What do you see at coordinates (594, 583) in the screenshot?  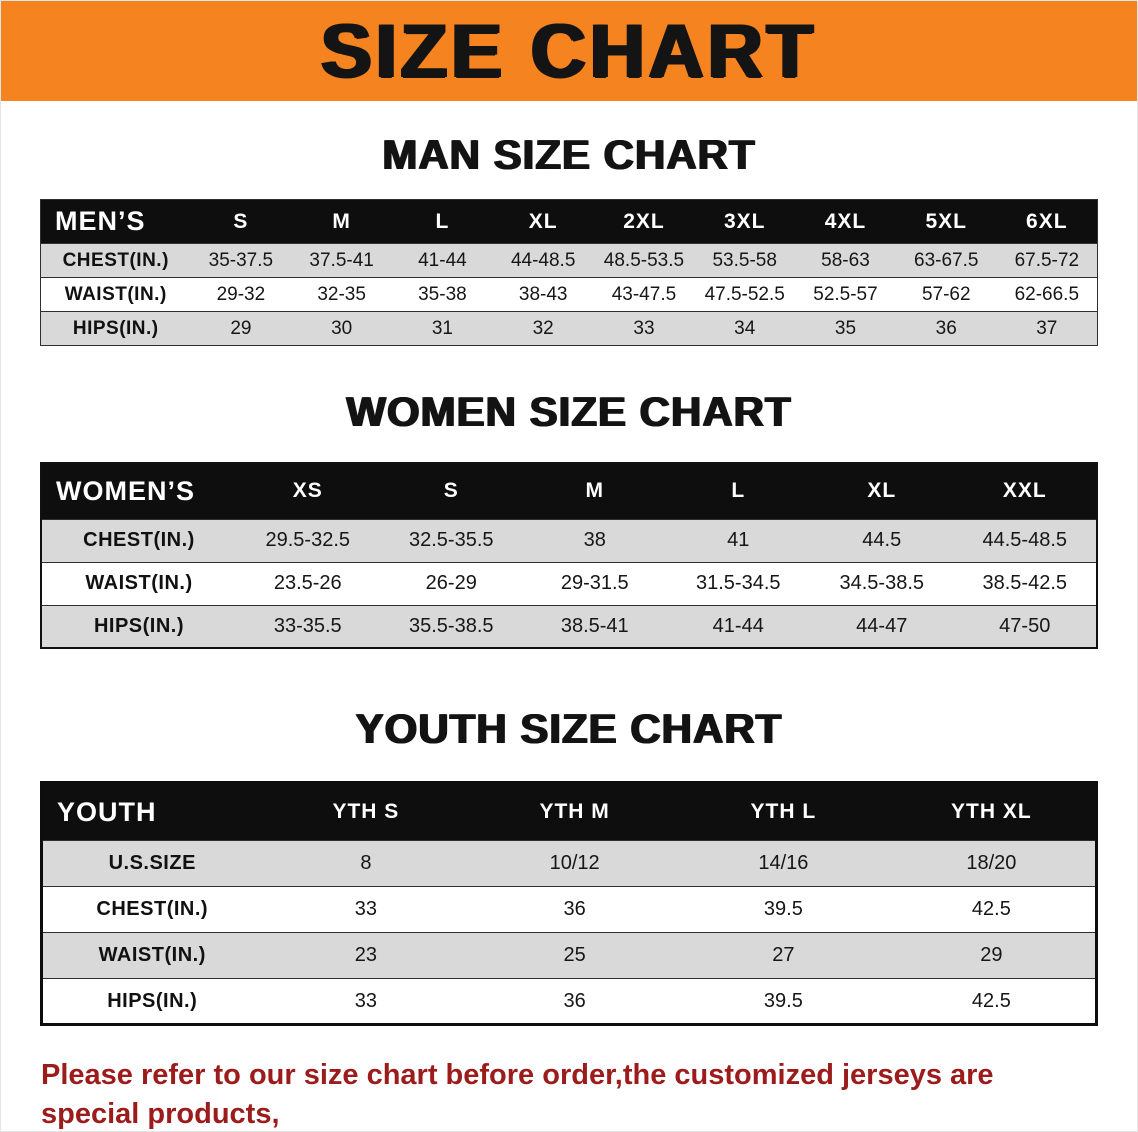 I see `size-value-cell: 29-31.5` at bounding box center [594, 583].